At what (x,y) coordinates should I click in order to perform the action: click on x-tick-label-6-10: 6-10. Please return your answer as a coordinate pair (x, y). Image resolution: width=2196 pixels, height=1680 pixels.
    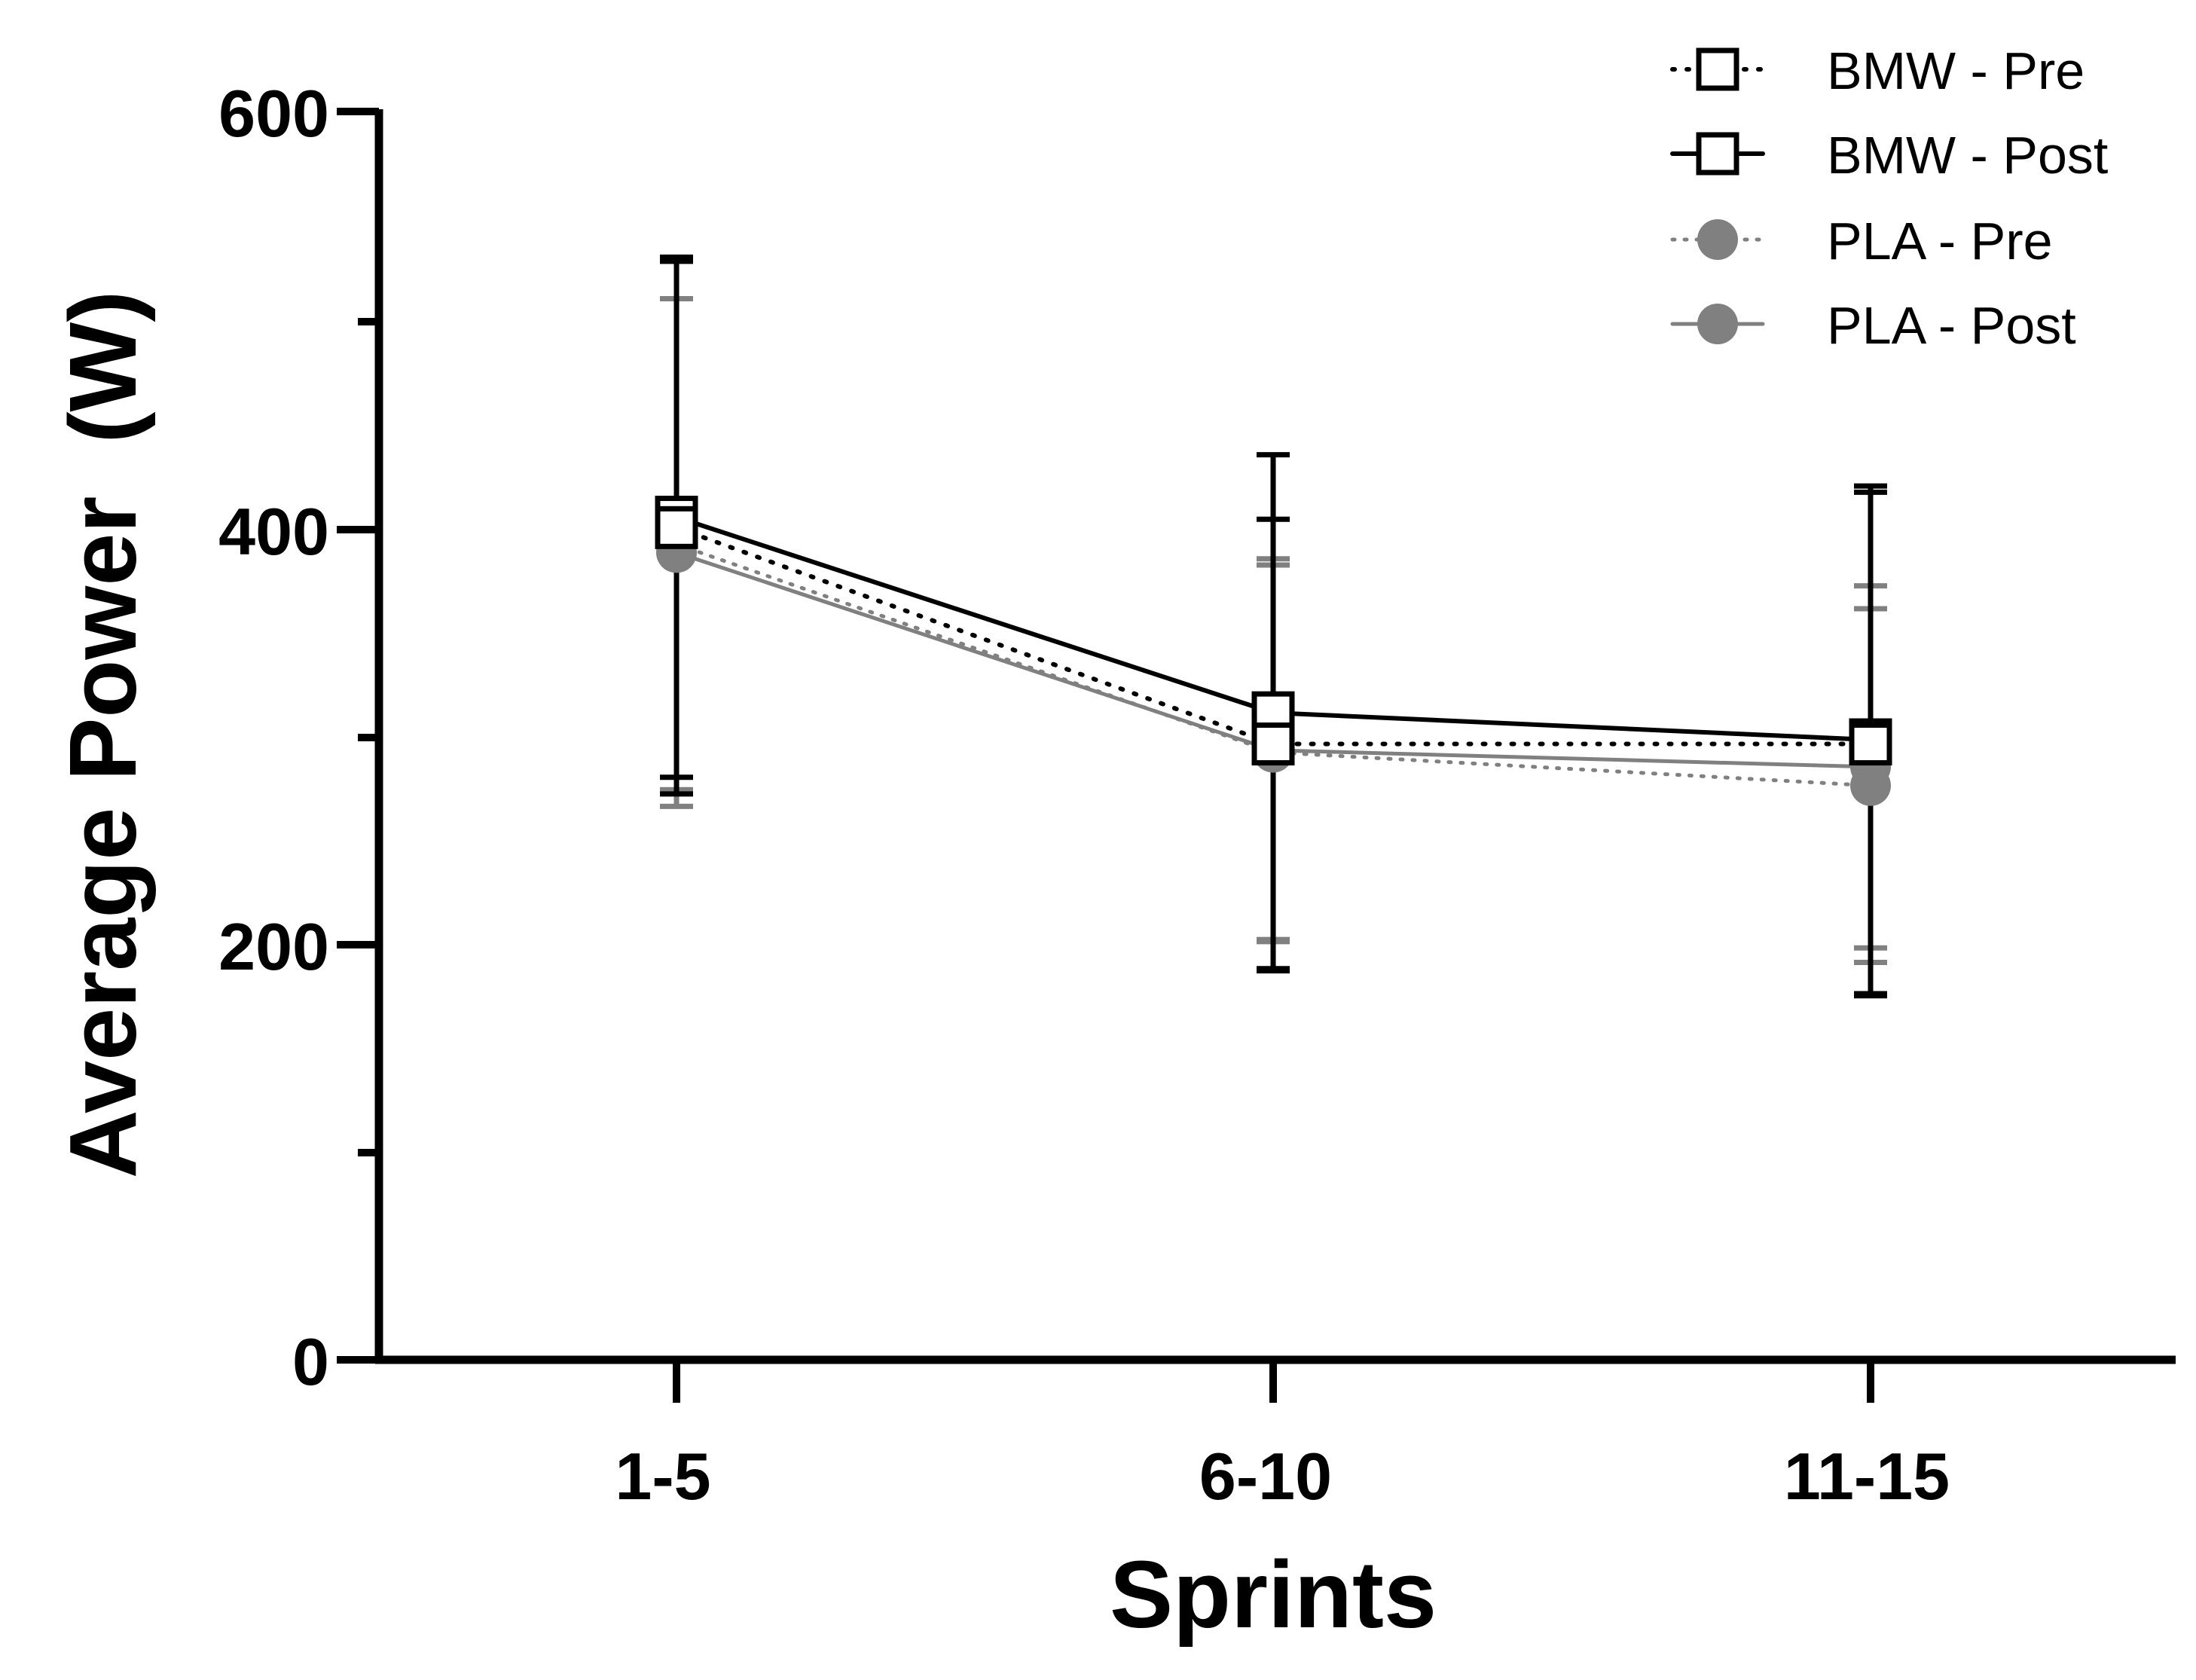
    Looking at the image, I should click on (1265, 1476).